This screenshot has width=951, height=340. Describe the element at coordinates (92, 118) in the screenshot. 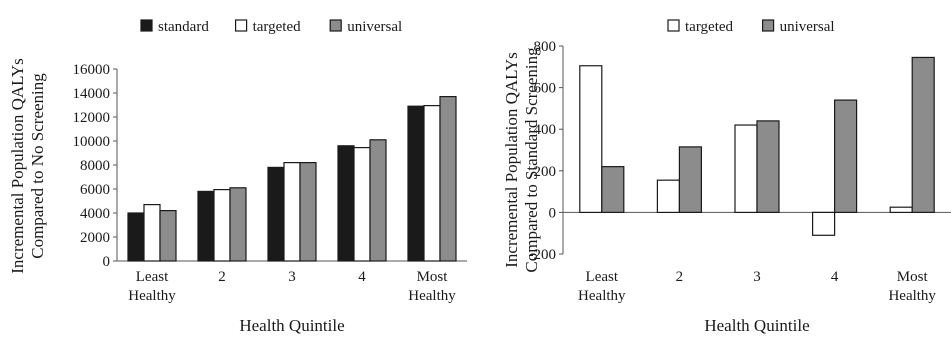

I see `y-tick-label: 12000` at that location.